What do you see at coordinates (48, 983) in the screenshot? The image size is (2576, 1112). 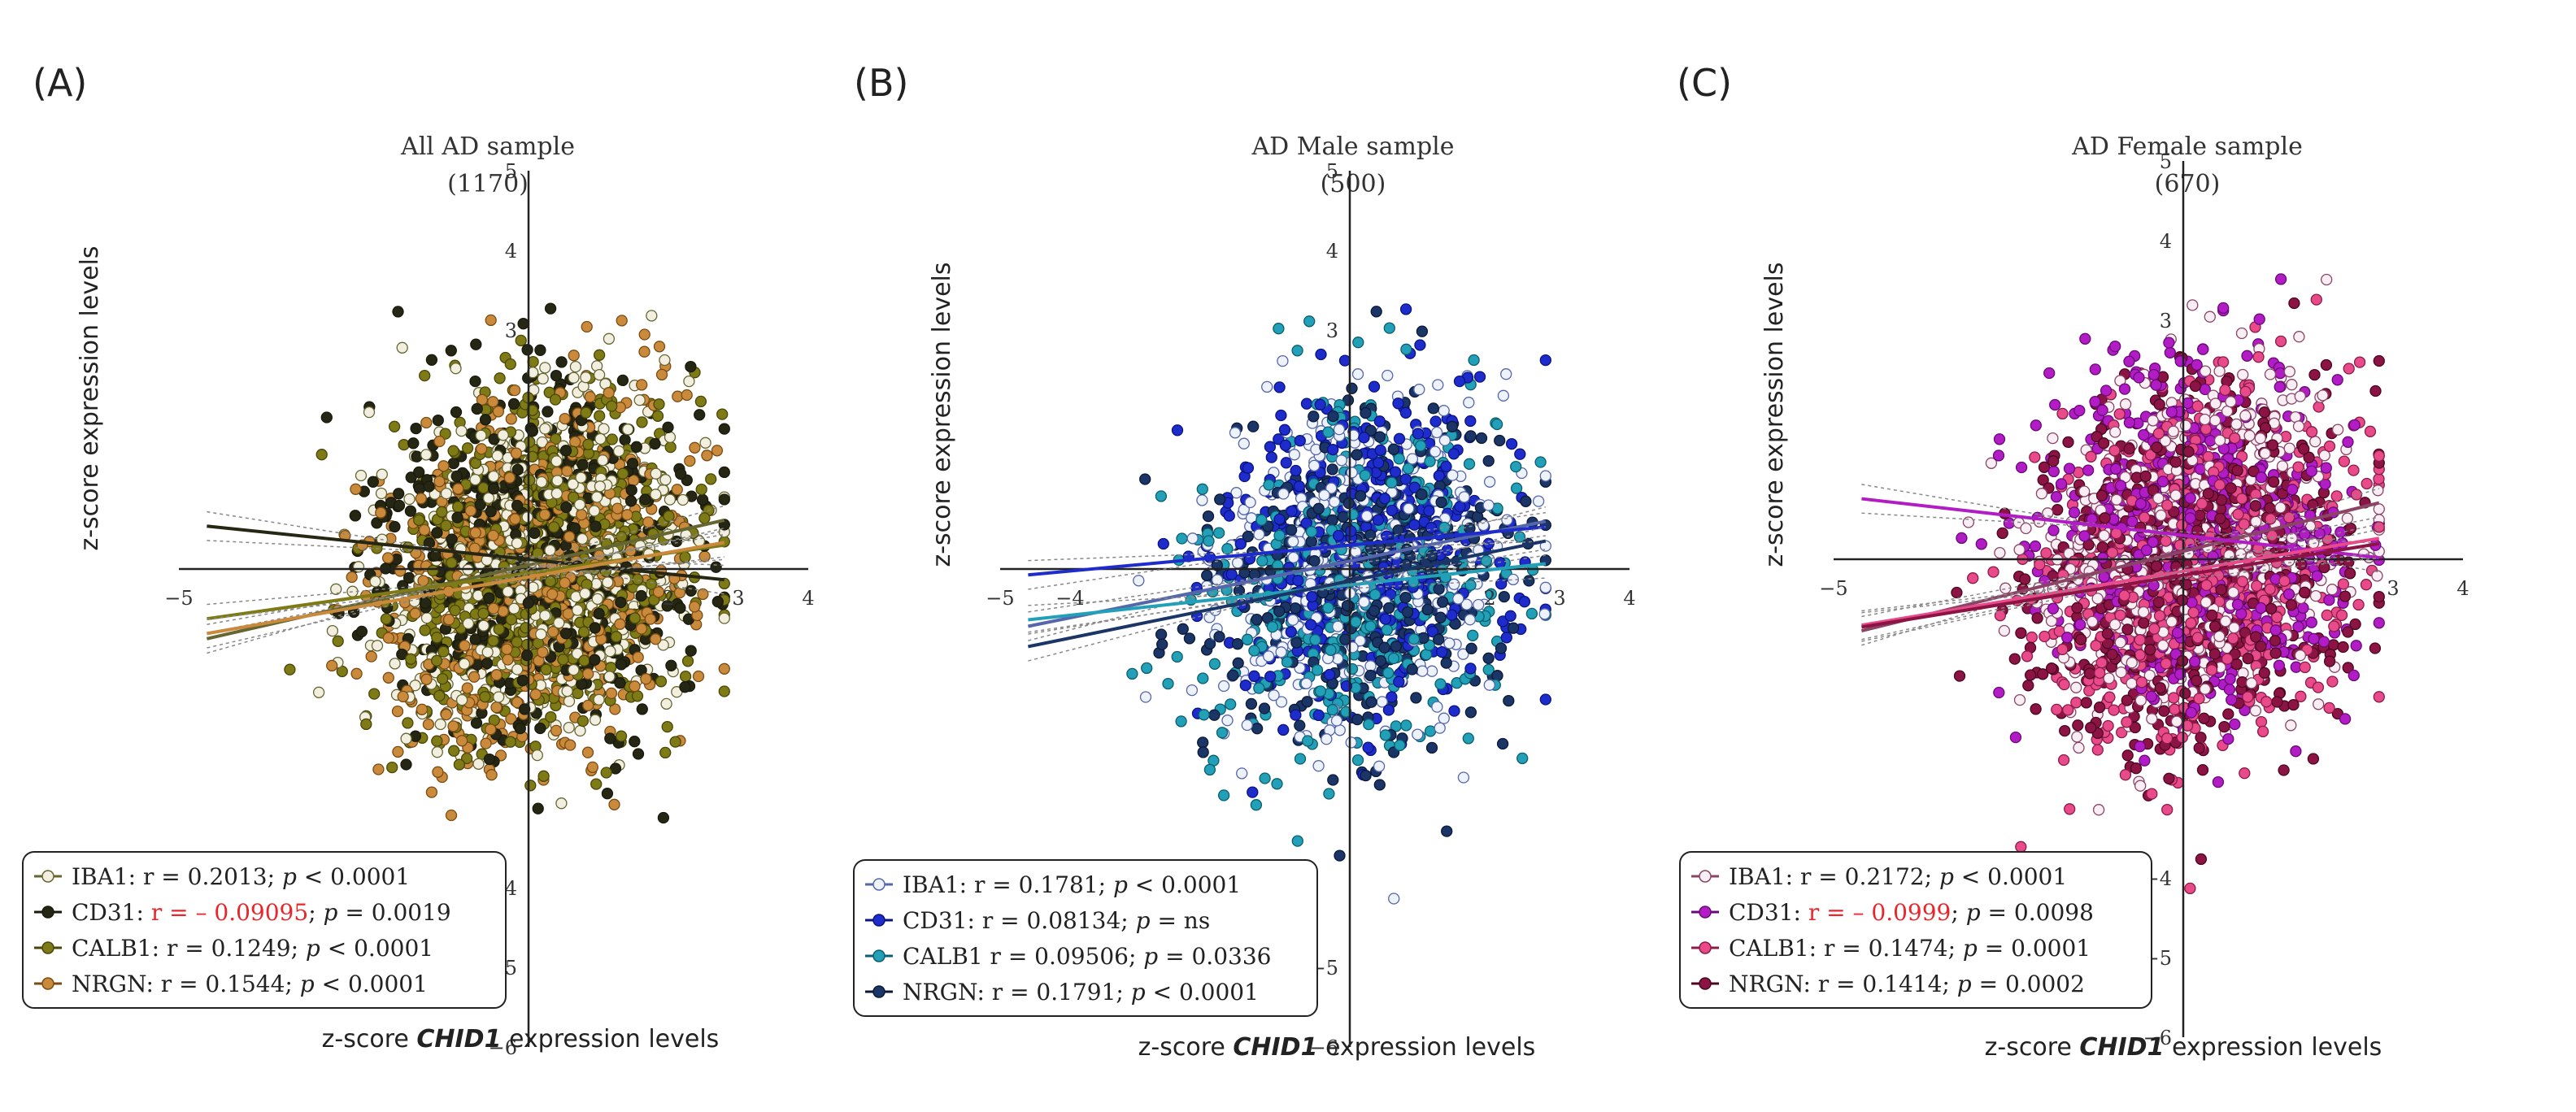 I see `legend-marker-nrgn` at bounding box center [48, 983].